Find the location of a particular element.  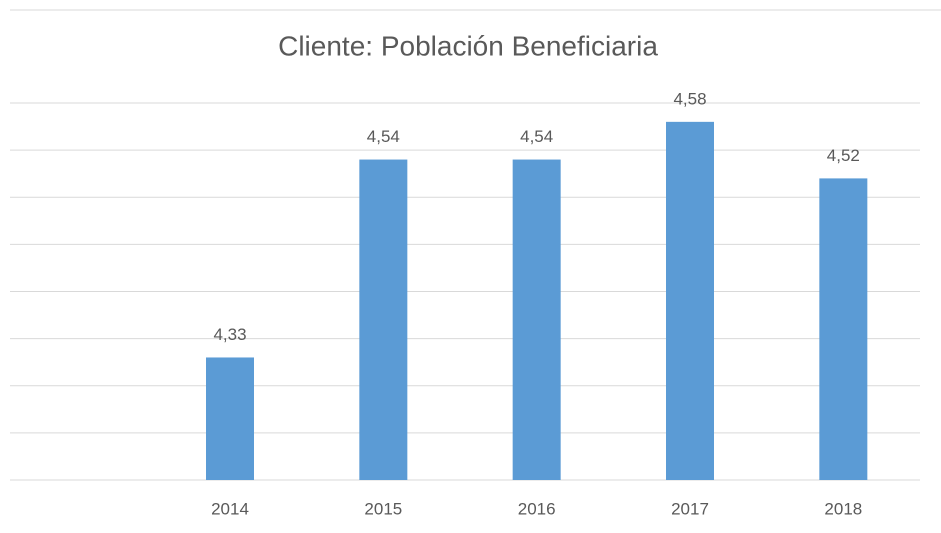

x-tick-label: 2018 is located at coordinates (843, 508).